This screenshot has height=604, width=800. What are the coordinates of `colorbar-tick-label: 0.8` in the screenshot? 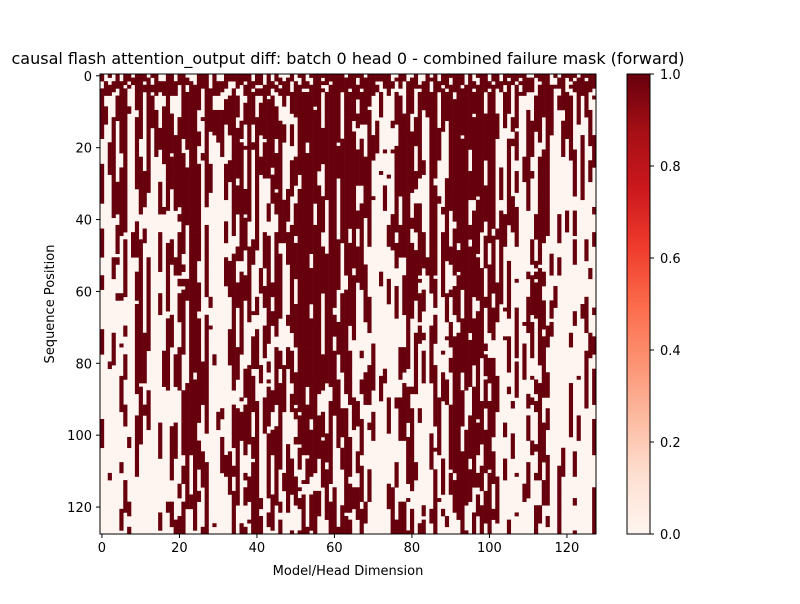 It's located at (670, 167).